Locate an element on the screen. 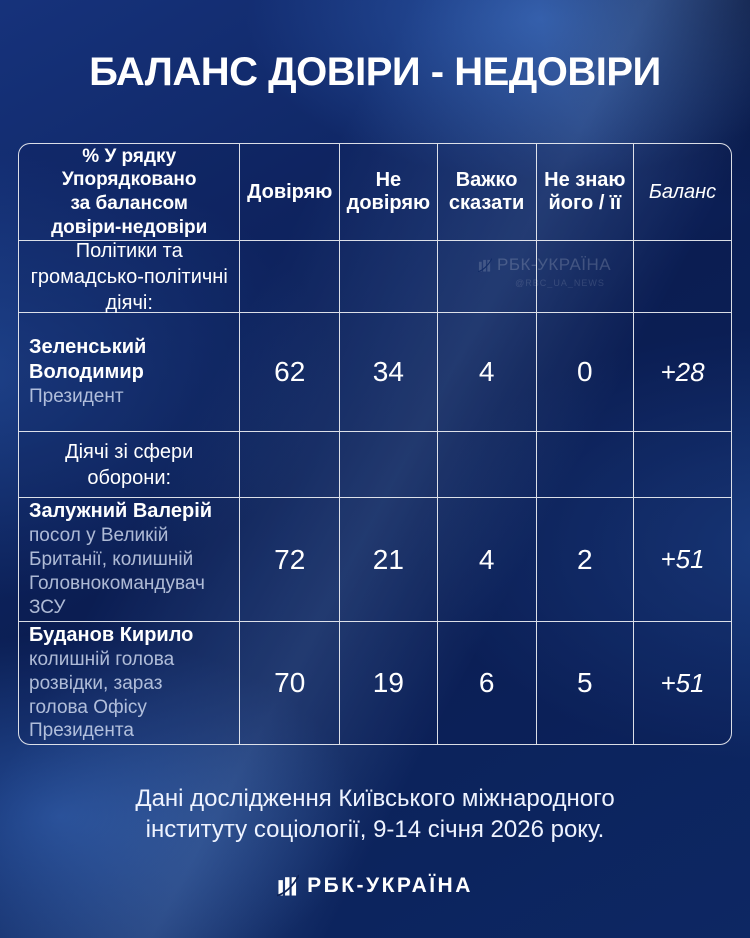 The height and width of the screenshot is (938, 750). value-cell: 19 is located at coordinates (389, 683).